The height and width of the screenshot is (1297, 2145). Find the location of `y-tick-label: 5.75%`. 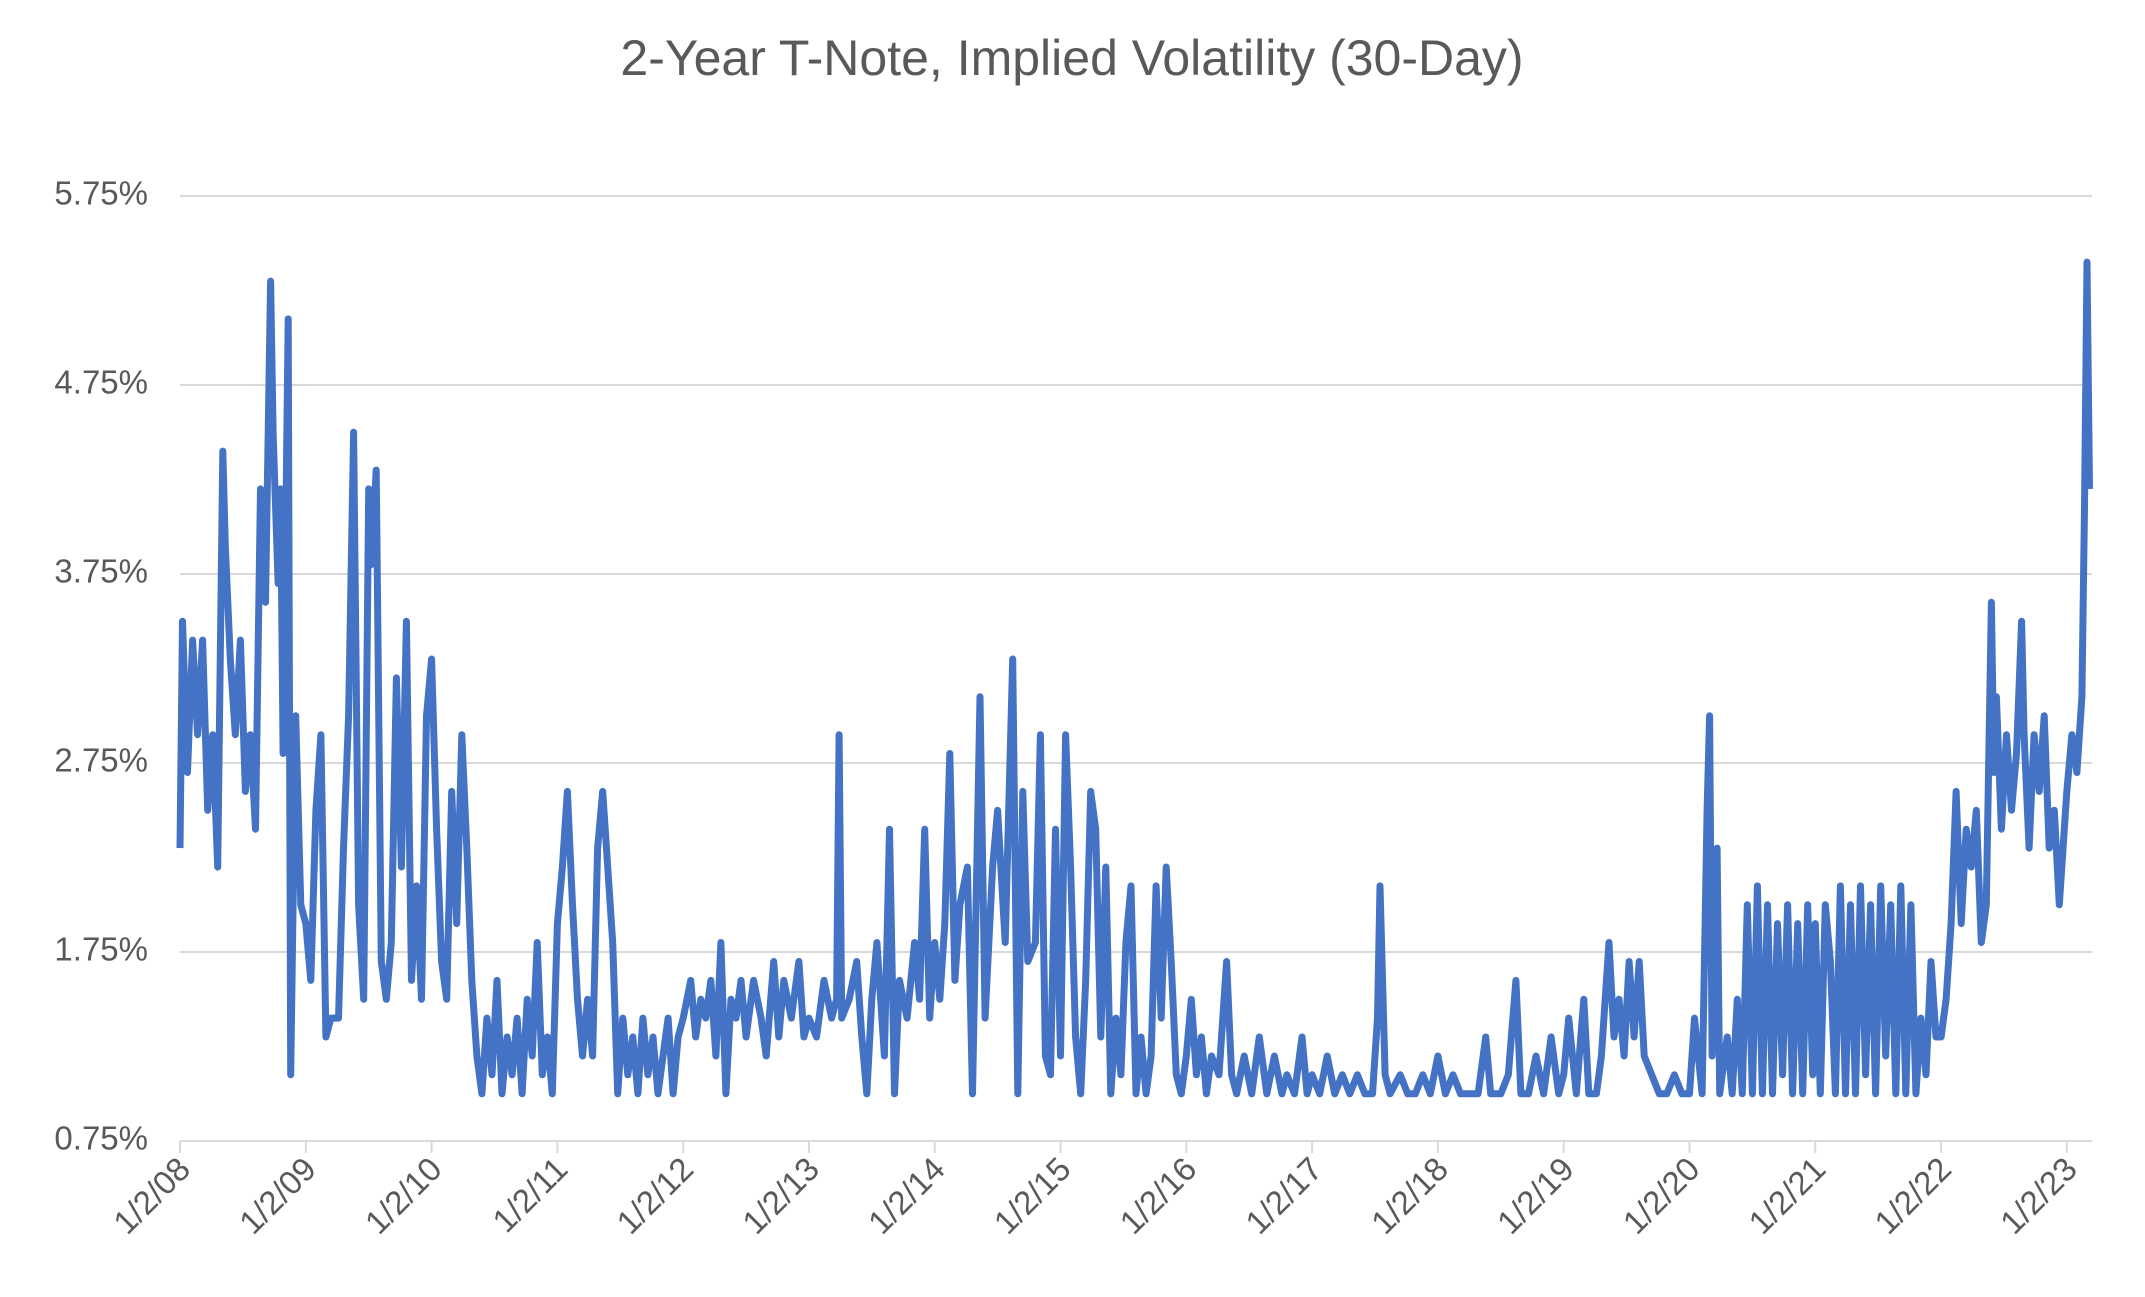

y-tick-label: 5.75% is located at coordinates (101, 193).